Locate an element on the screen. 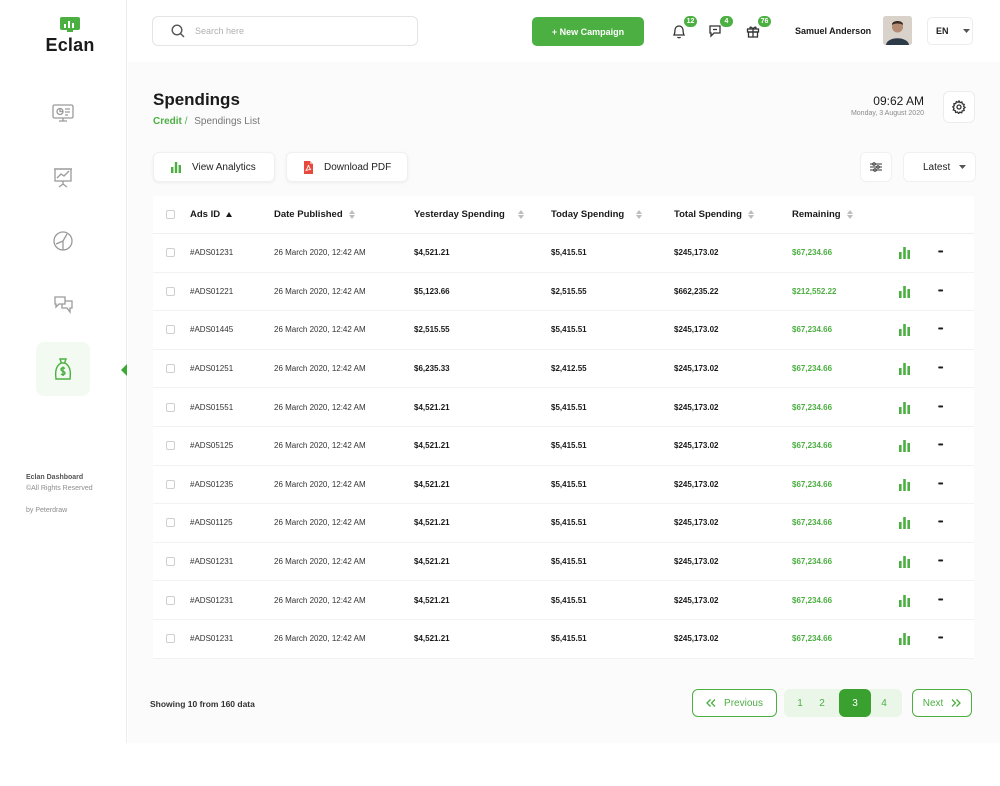 This screenshot has width=1000, height=786. user-name: Samuel Anderson is located at coordinates (833, 31).